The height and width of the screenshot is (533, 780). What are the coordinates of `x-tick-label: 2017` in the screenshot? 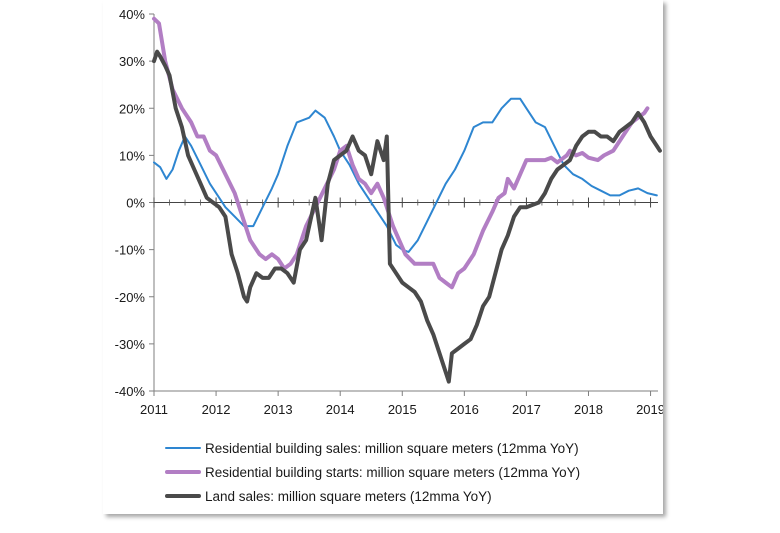 It's located at (526, 409).